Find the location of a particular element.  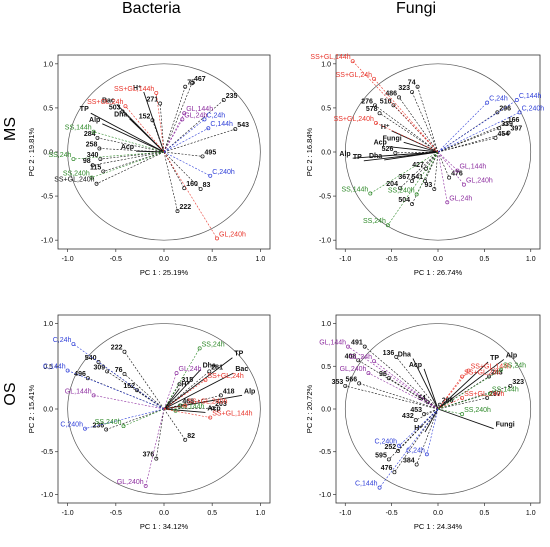

point-label-266: 266 is located at coordinates (448, 401).